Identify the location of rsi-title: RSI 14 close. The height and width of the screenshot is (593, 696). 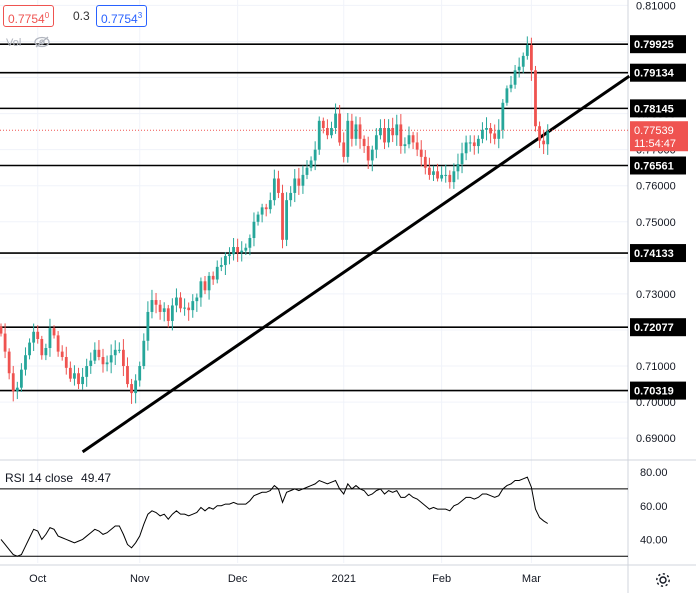
(39, 478).